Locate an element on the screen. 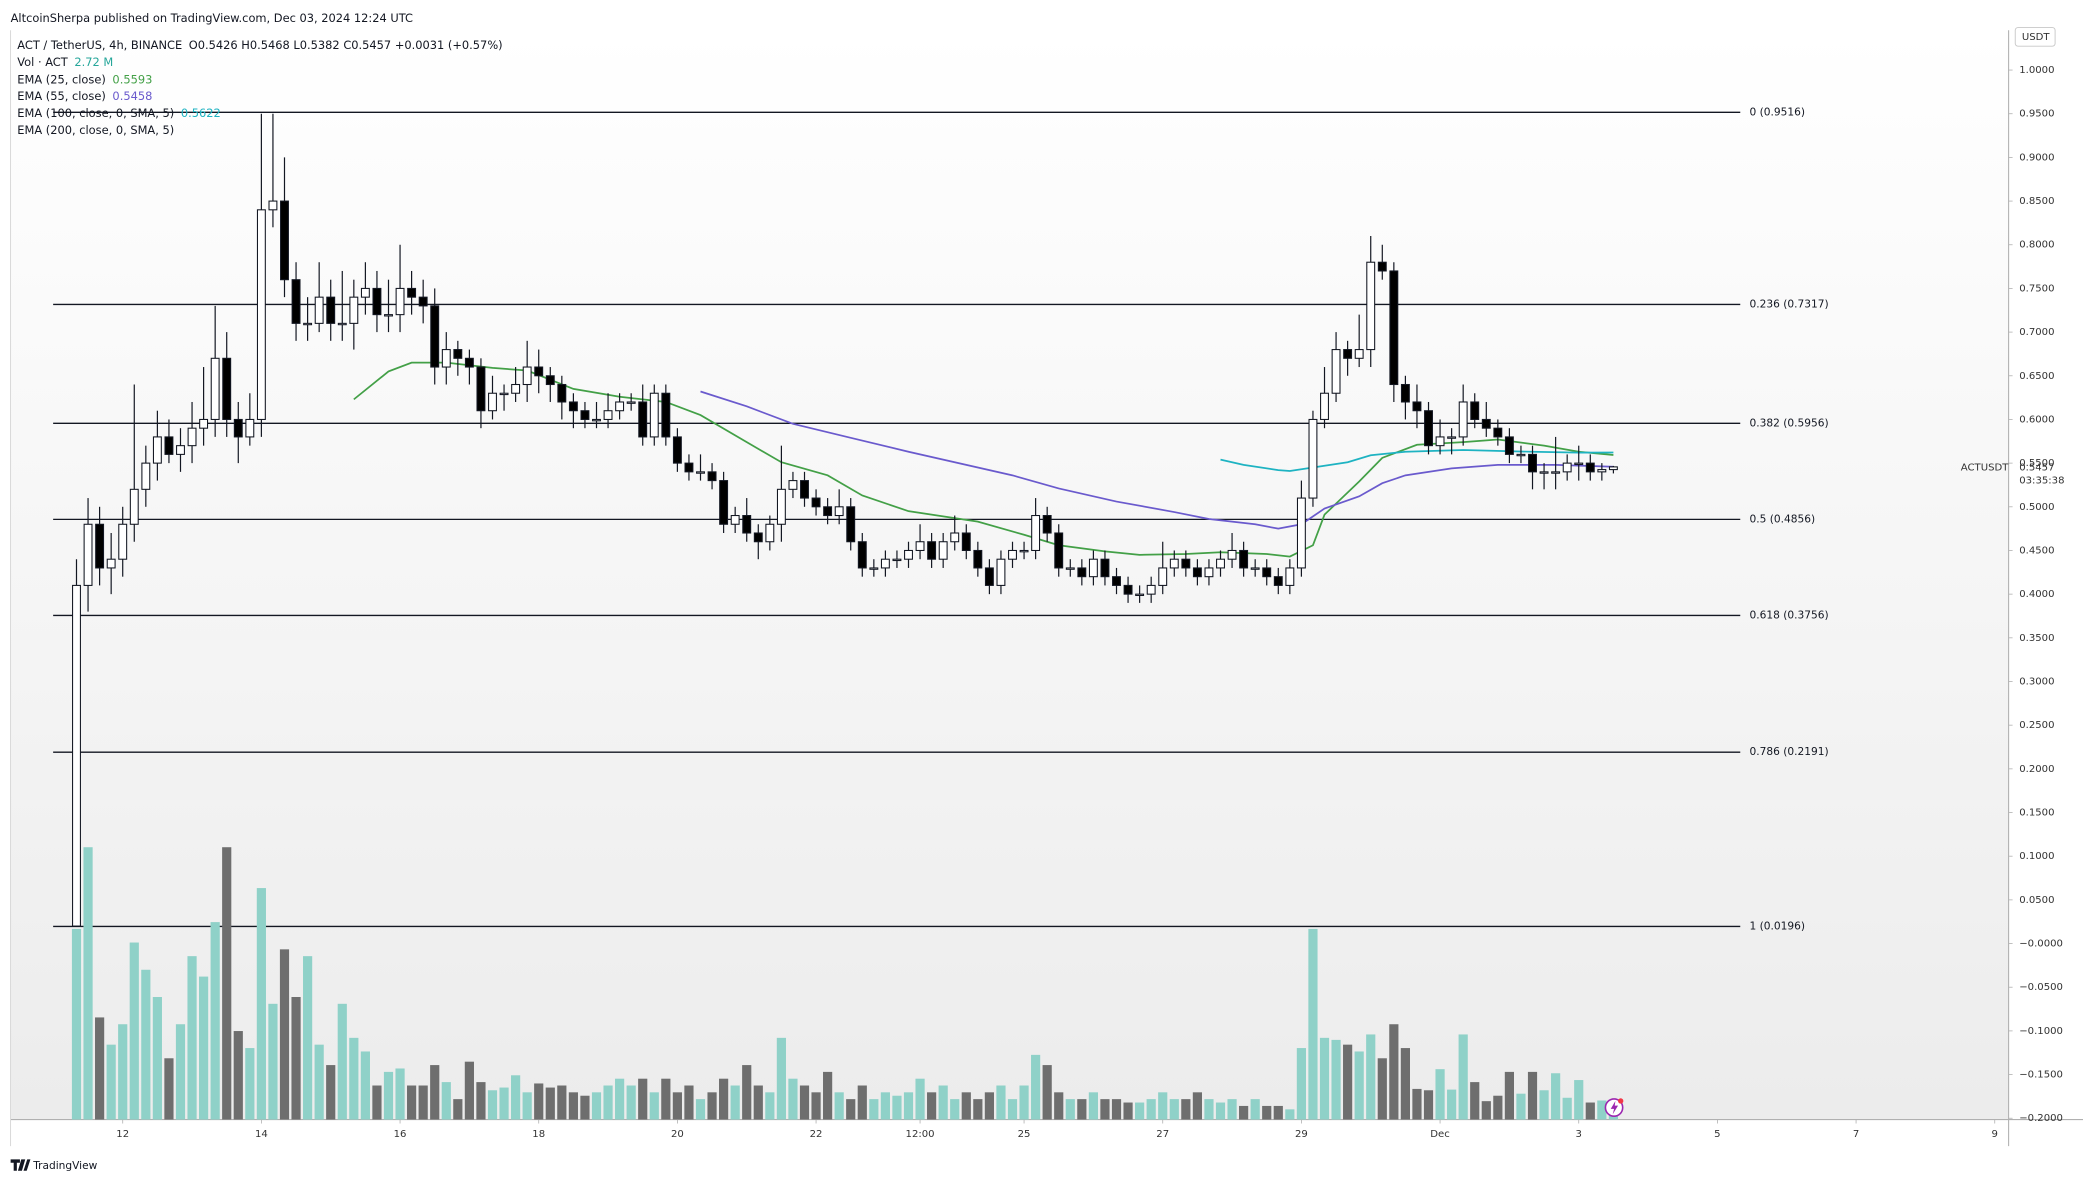 Image resolution: width=2083 pixels, height=1179 pixels. legend-entry: EMA (200, close, 0, SMA, 5) is located at coordinates (95, 129).